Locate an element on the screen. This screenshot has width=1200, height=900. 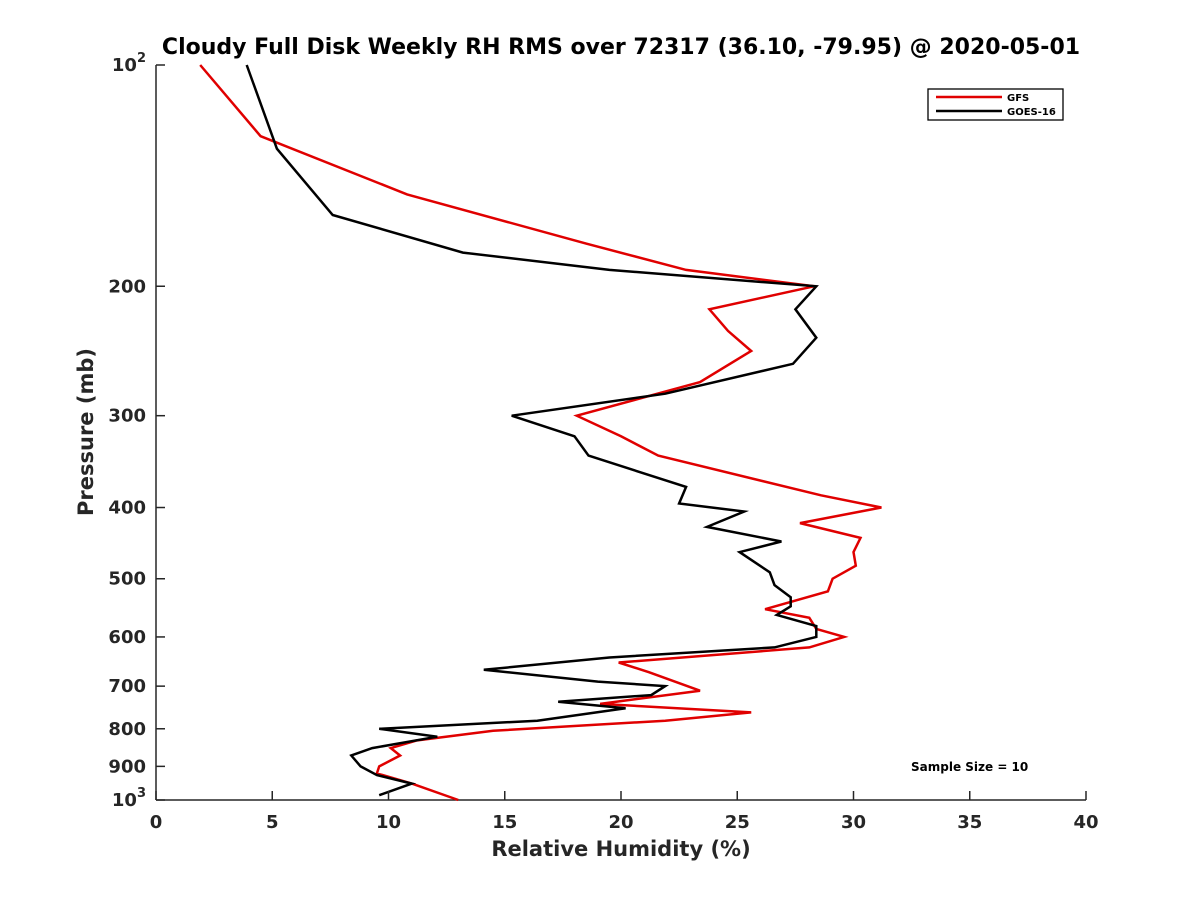
y-tick-label: 800 is located at coordinates (127, 729).